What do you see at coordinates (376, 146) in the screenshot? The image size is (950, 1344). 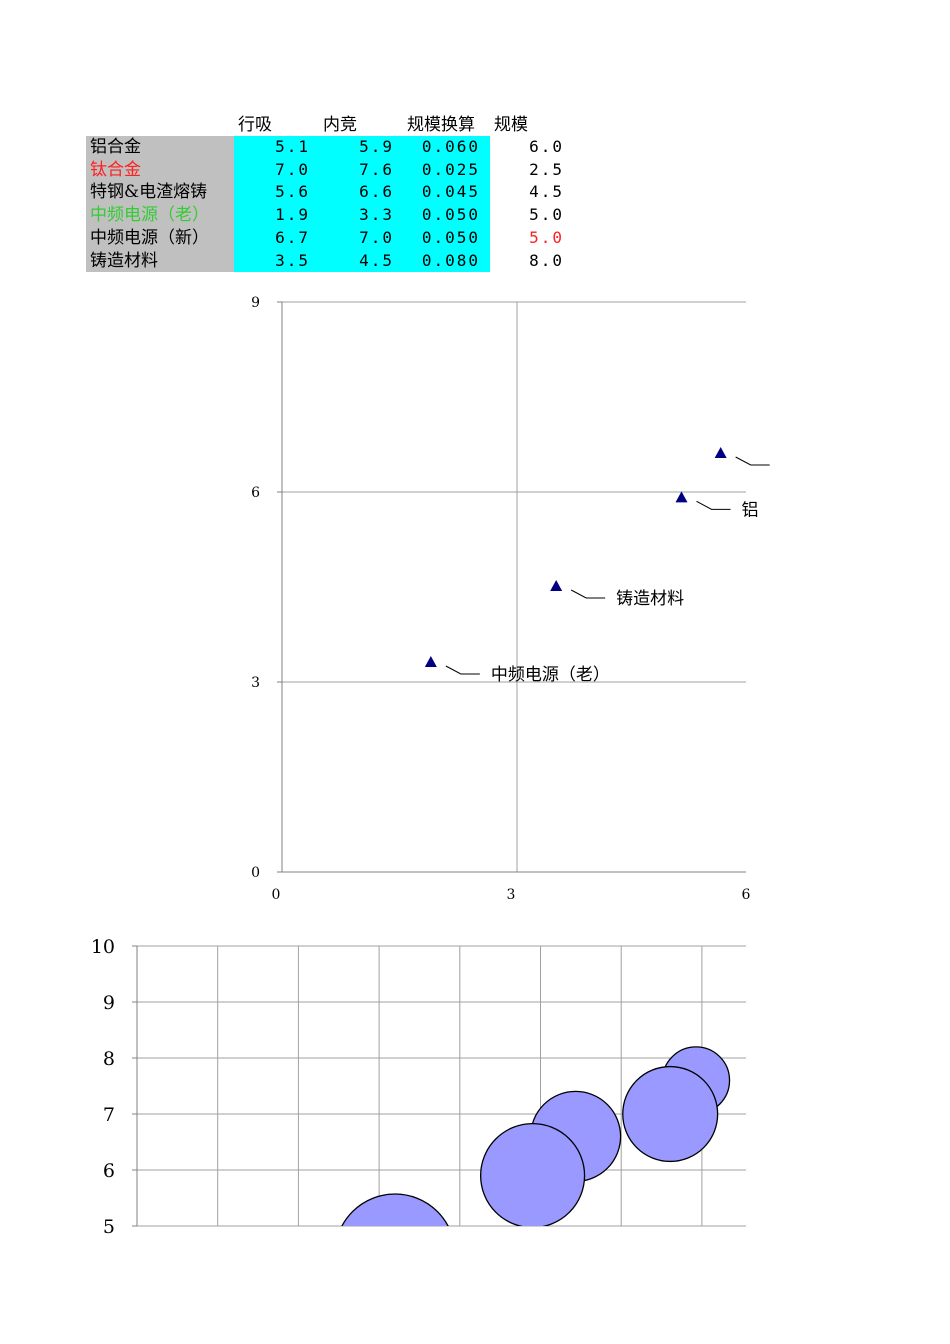 I see `row-neijing: 5.9` at bounding box center [376, 146].